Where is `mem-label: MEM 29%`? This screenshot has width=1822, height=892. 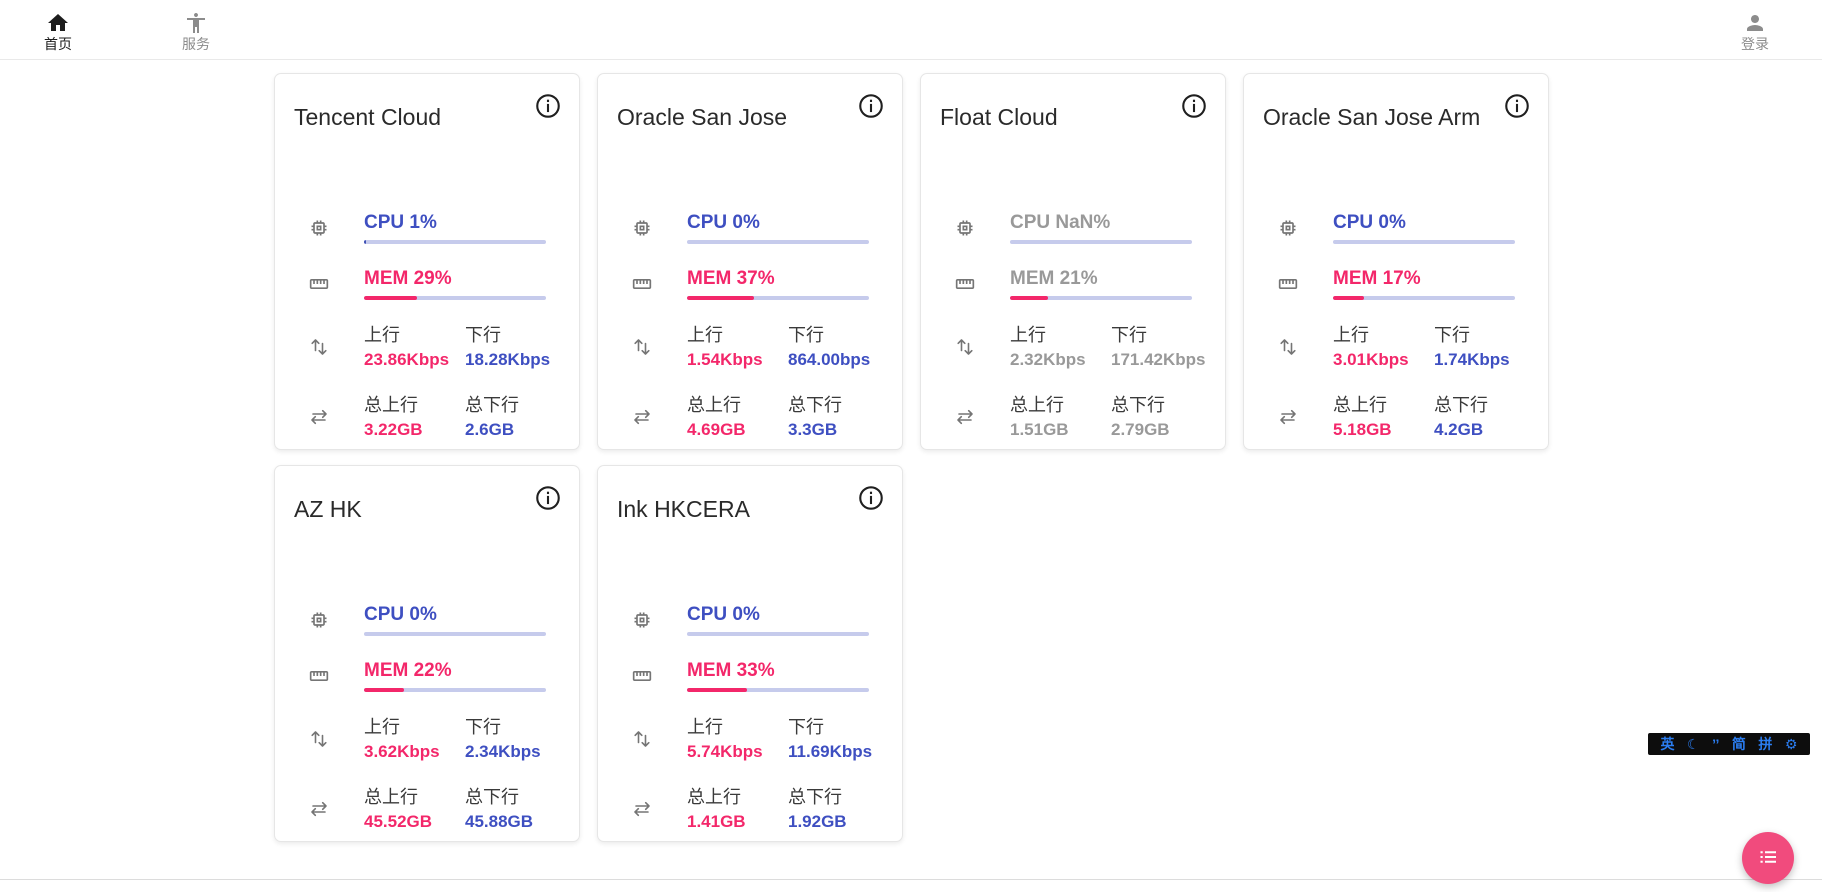
mem-label: MEM 29% is located at coordinates (408, 279).